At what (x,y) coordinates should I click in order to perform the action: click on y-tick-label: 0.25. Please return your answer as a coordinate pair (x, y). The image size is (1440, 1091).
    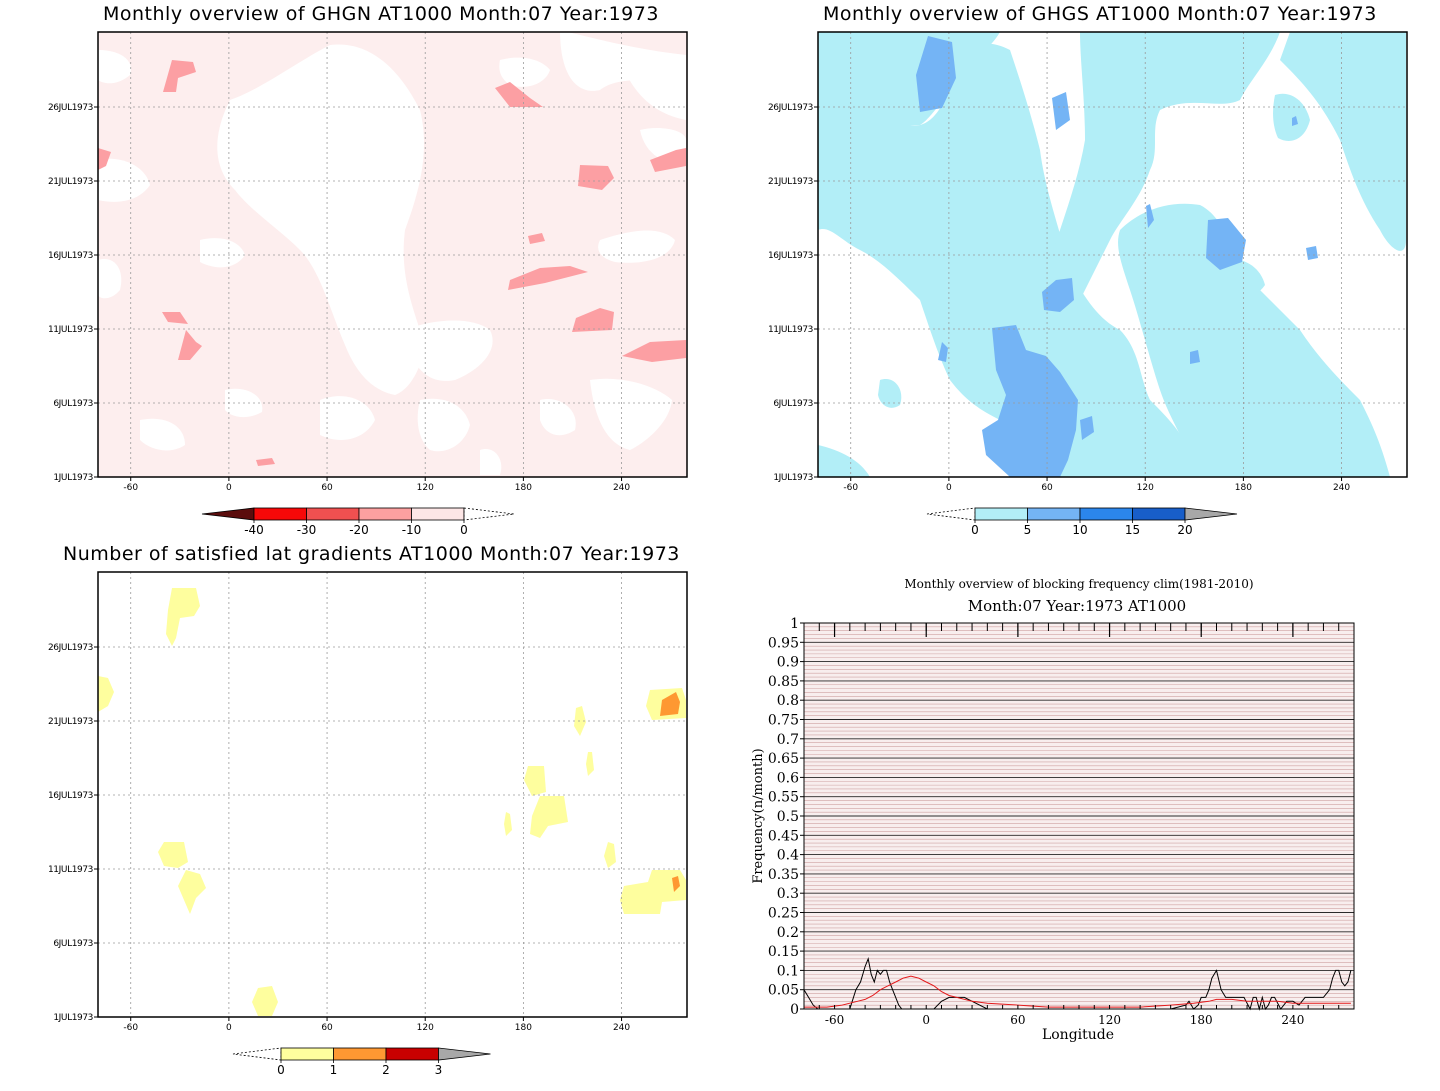
    Looking at the image, I should click on (783, 914).